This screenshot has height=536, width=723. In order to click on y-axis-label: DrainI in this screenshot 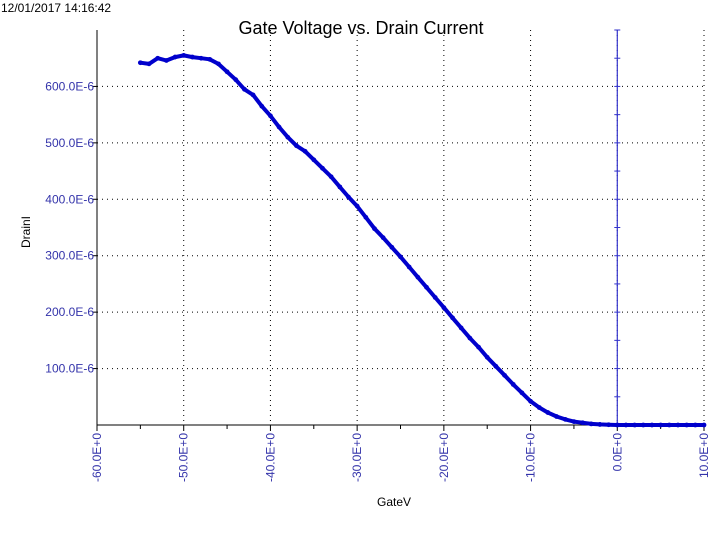, I will do `click(26, 232)`.